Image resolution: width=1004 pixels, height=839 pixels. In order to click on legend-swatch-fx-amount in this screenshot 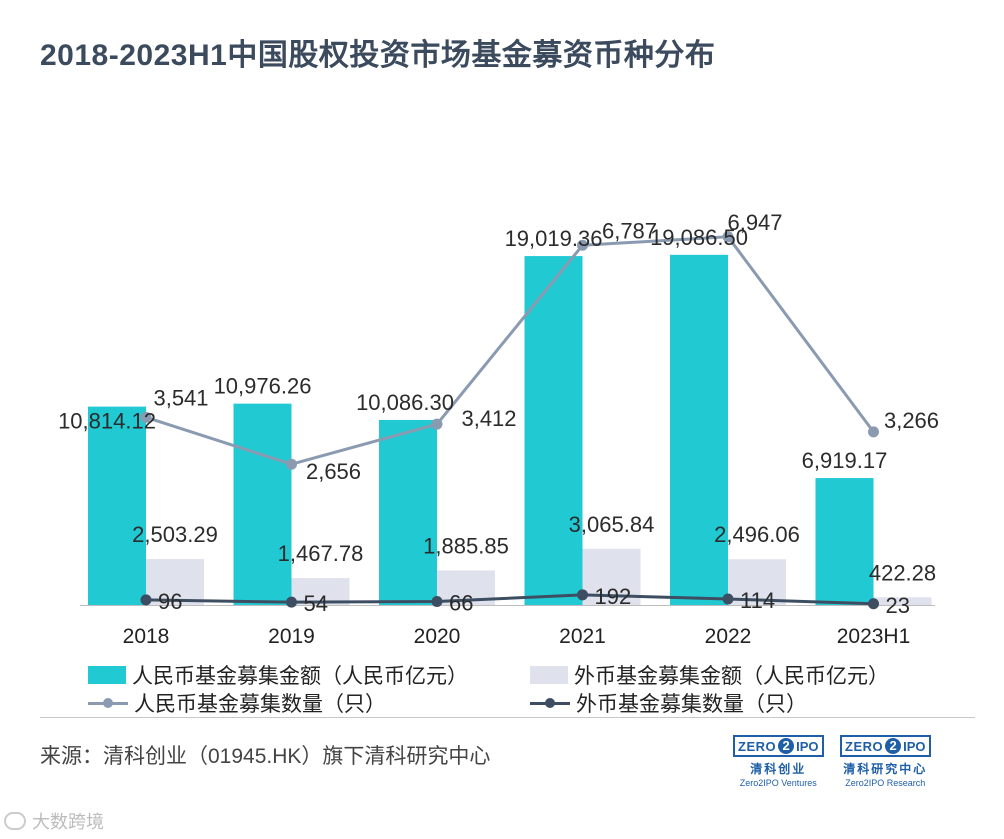, I will do `click(549, 675)`.